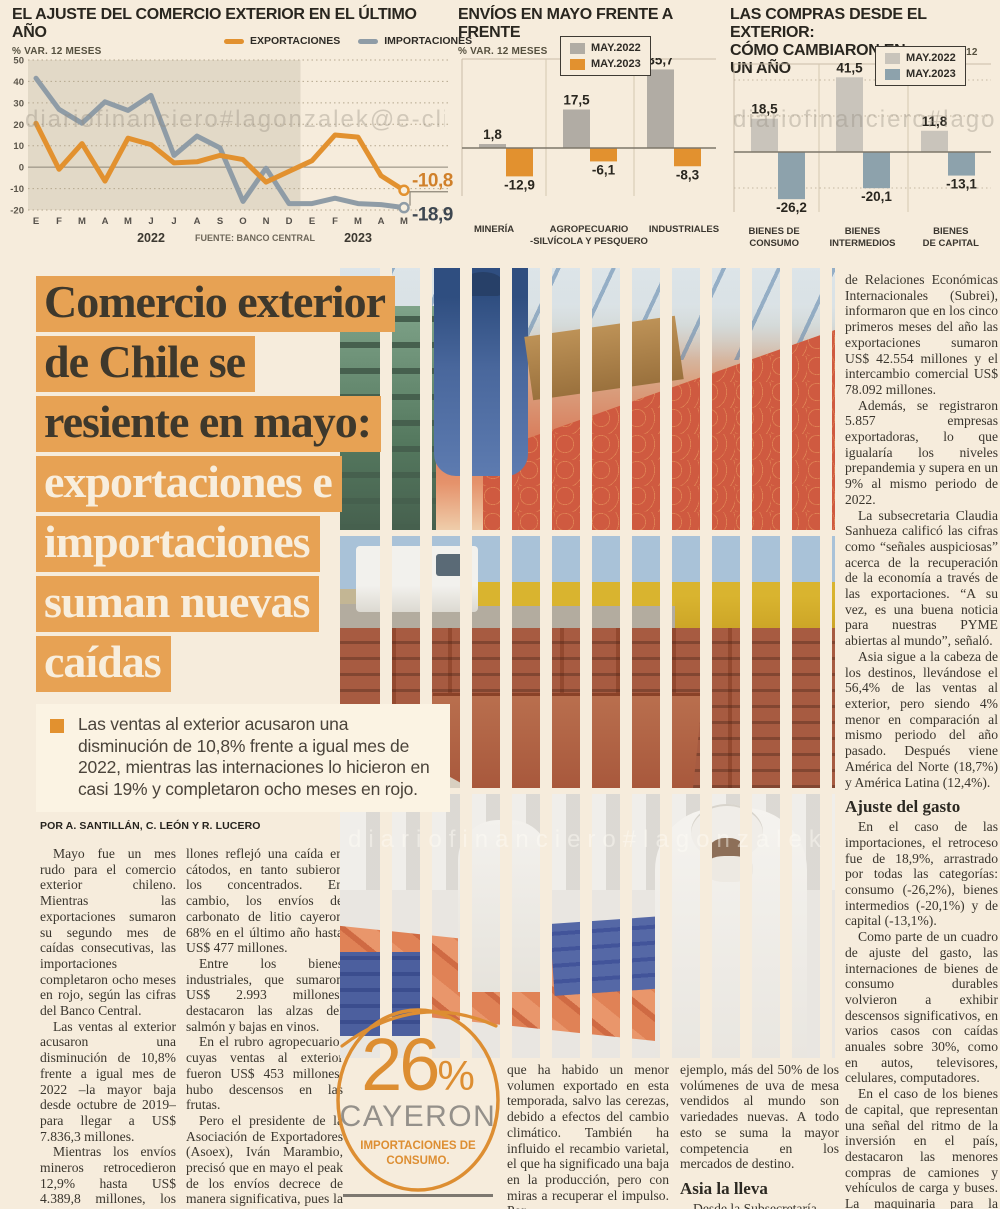 This screenshot has width=1000, height=1209. I want to click on category-label: BIENES INTERMEDIOS, so click(862, 238).